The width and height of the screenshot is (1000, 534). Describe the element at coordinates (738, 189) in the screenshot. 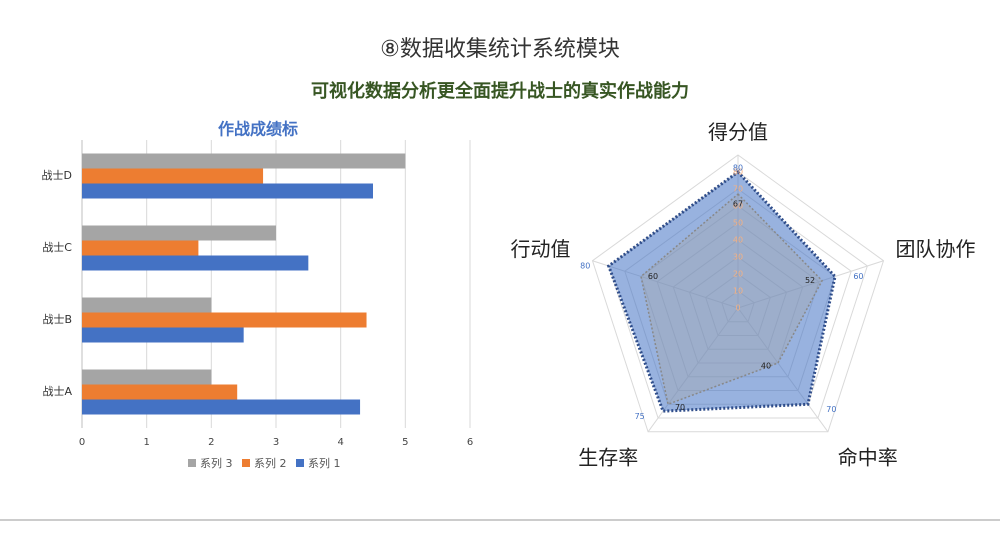

I see `r-tick-label: 70` at that location.